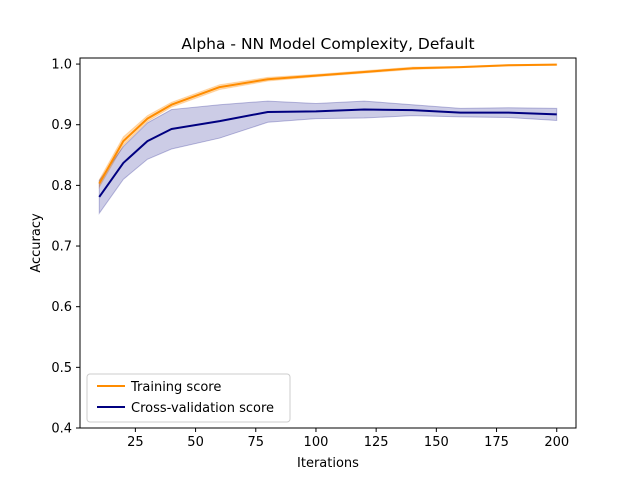  I want to click on y-axis-label: Accuracy, so click(36, 243).